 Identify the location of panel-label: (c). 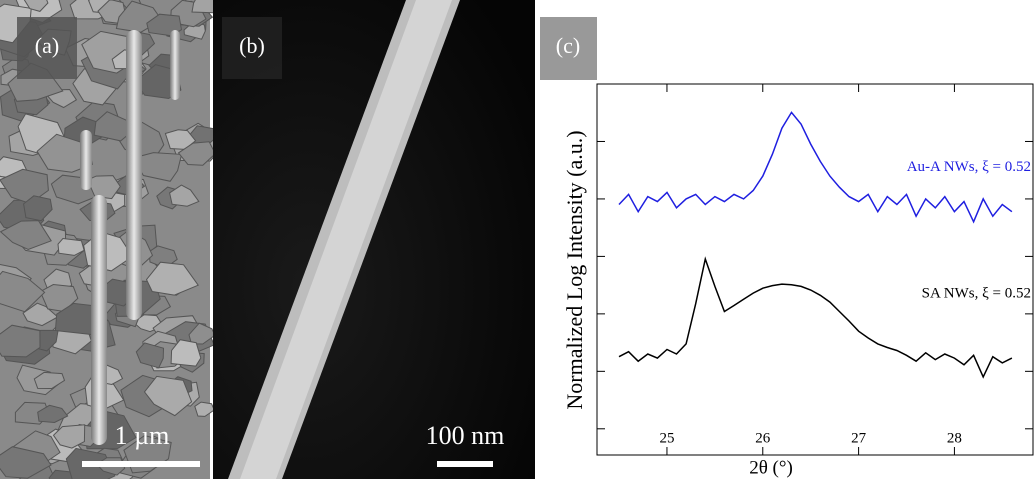
(568, 45).